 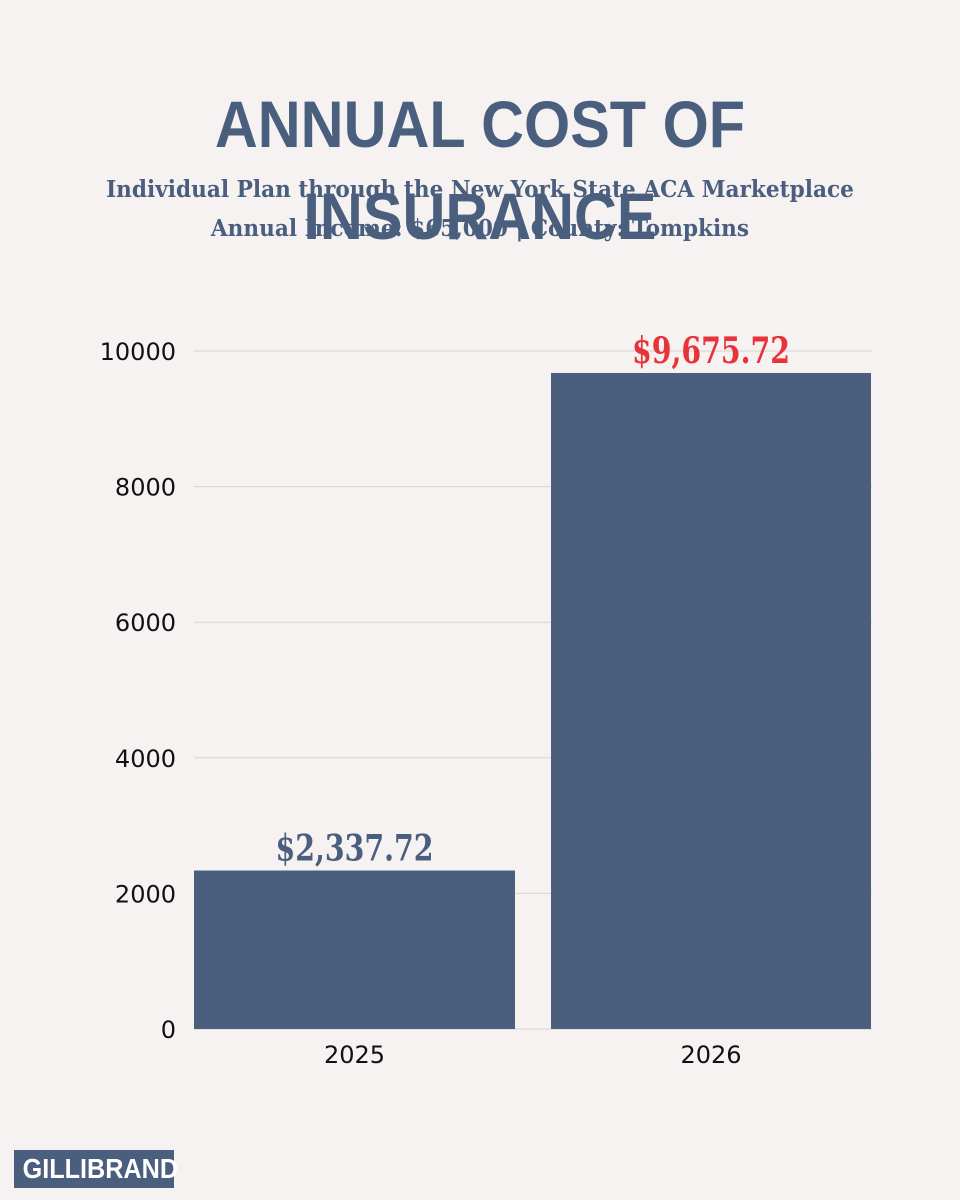 What do you see at coordinates (354, 1055) in the screenshot?
I see `x-tick-label-2025: 2025` at bounding box center [354, 1055].